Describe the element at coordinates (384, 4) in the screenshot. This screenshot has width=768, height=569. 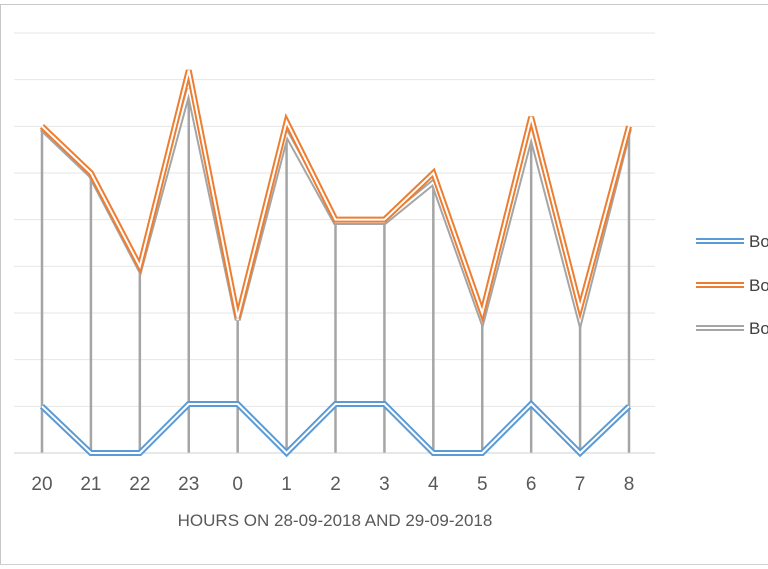
I see `top-border` at that location.